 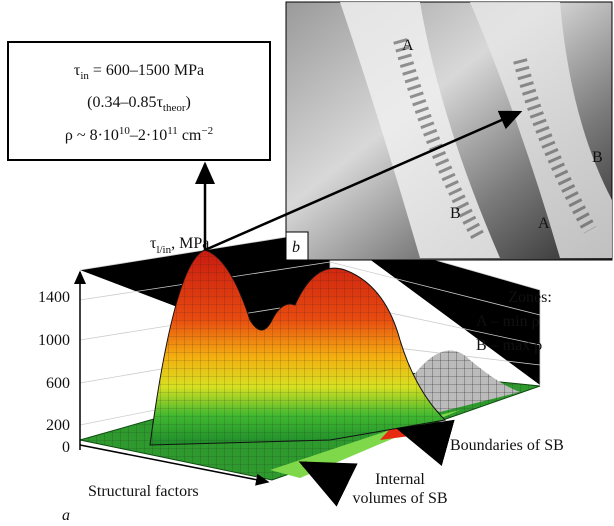 I want to click on box-line: (0.34–0.85τtheor), so click(x=139, y=104).